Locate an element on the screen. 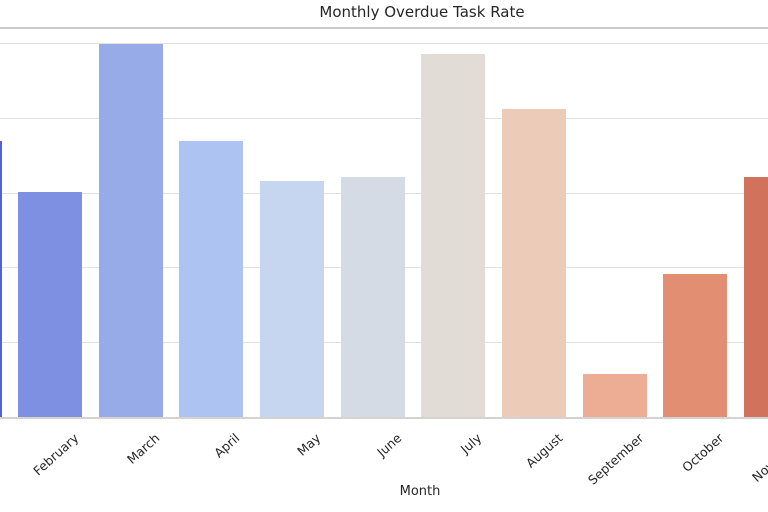 Image resolution: width=768 pixels, height=512 pixels. bar-may is located at coordinates (292, 299).